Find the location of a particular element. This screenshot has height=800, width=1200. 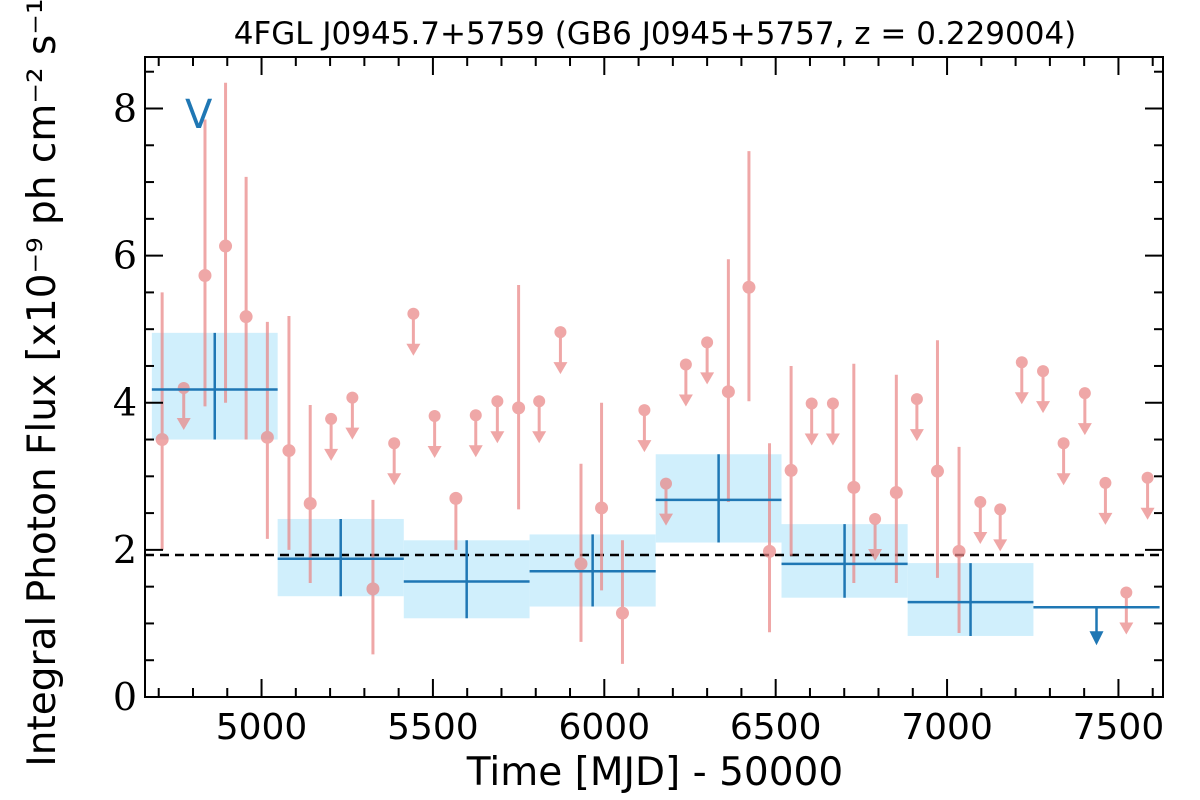

long-bin-ul-arrow is located at coordinates (1096, 638).